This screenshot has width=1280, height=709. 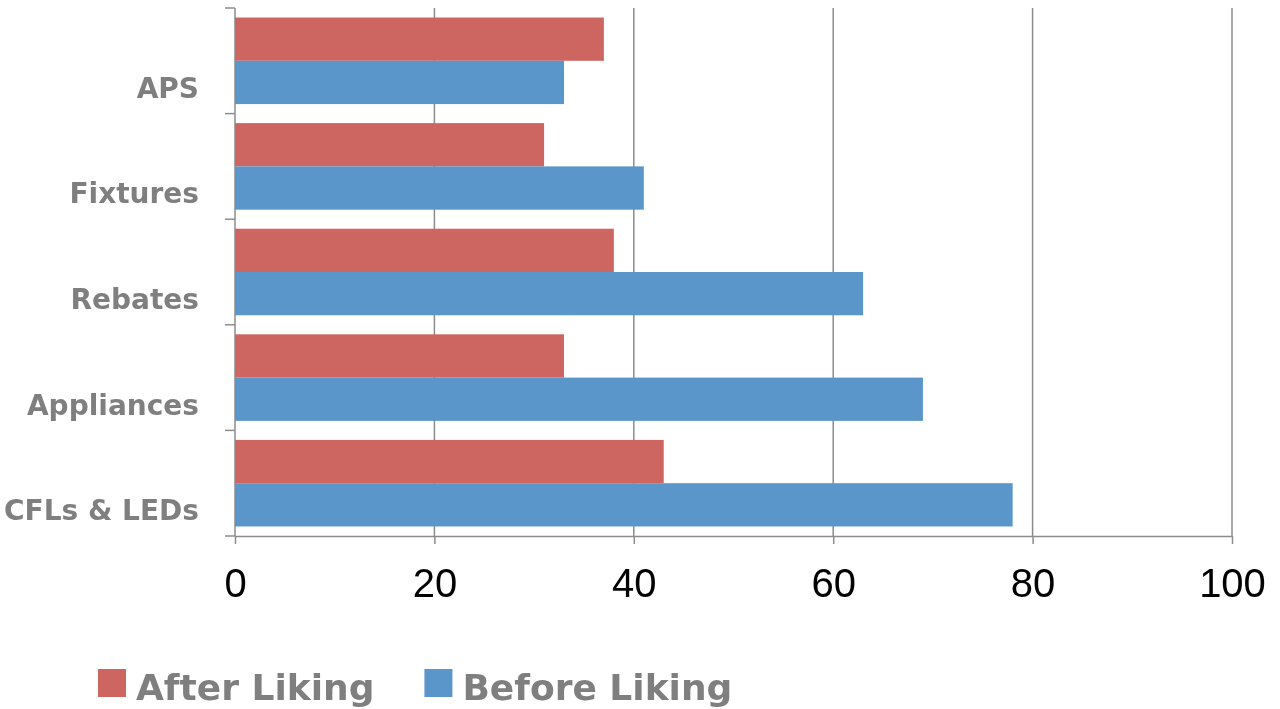 What do you see at coordinates (112, 405) in the screenshot?
I see `y-tick-label: Appliances` at bounding box center [112, 405].